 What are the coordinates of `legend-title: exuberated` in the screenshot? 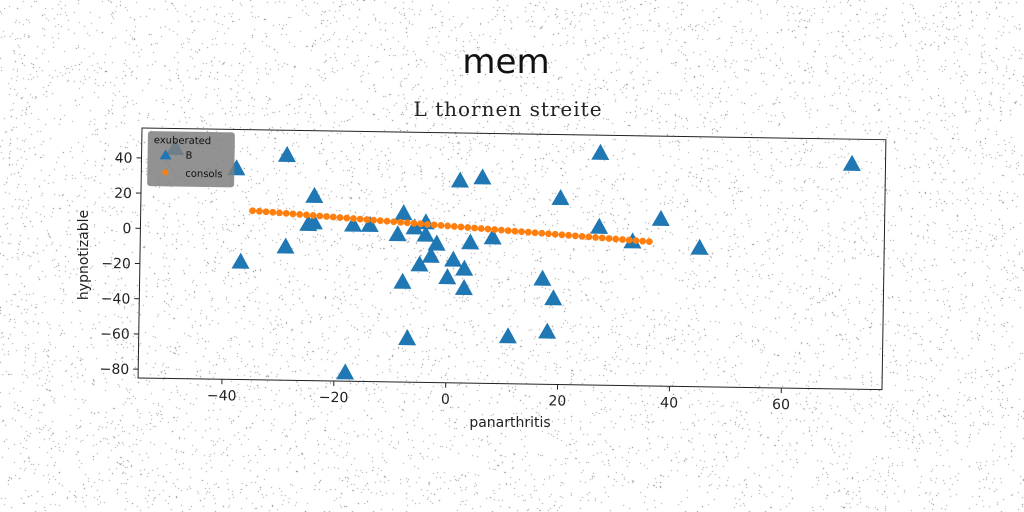 It's located at (183, 141).